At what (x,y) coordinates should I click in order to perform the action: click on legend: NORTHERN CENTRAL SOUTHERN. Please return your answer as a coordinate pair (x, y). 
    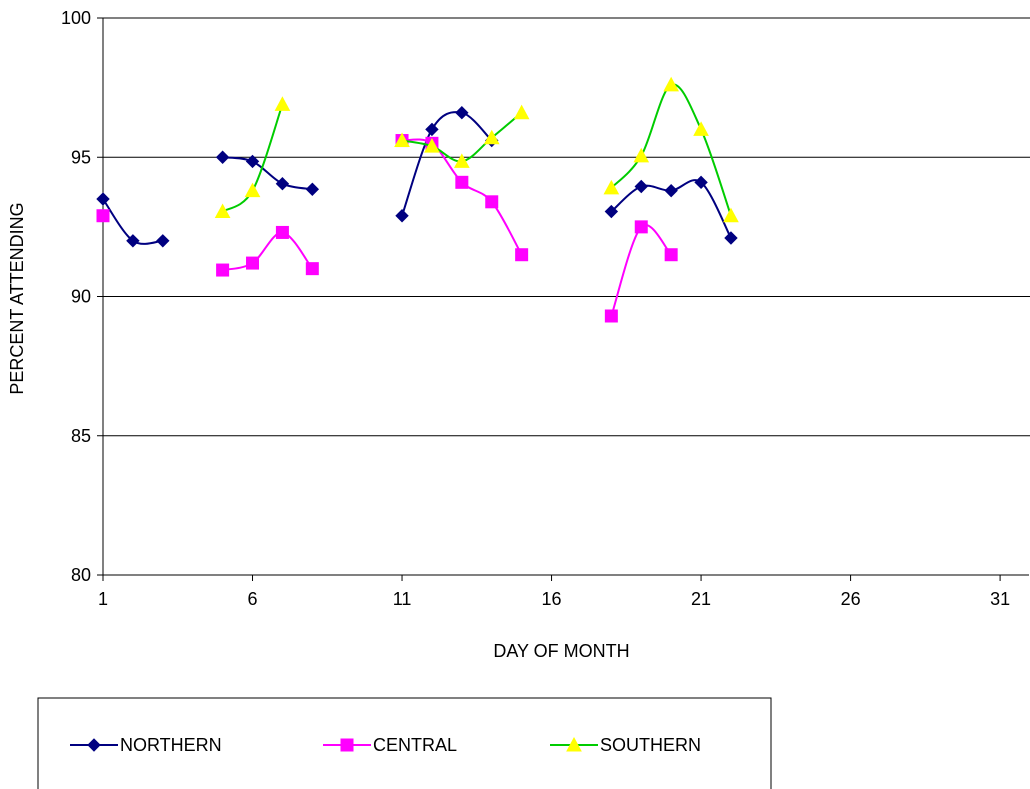
    Looking at the image, I should click on (404, 743).